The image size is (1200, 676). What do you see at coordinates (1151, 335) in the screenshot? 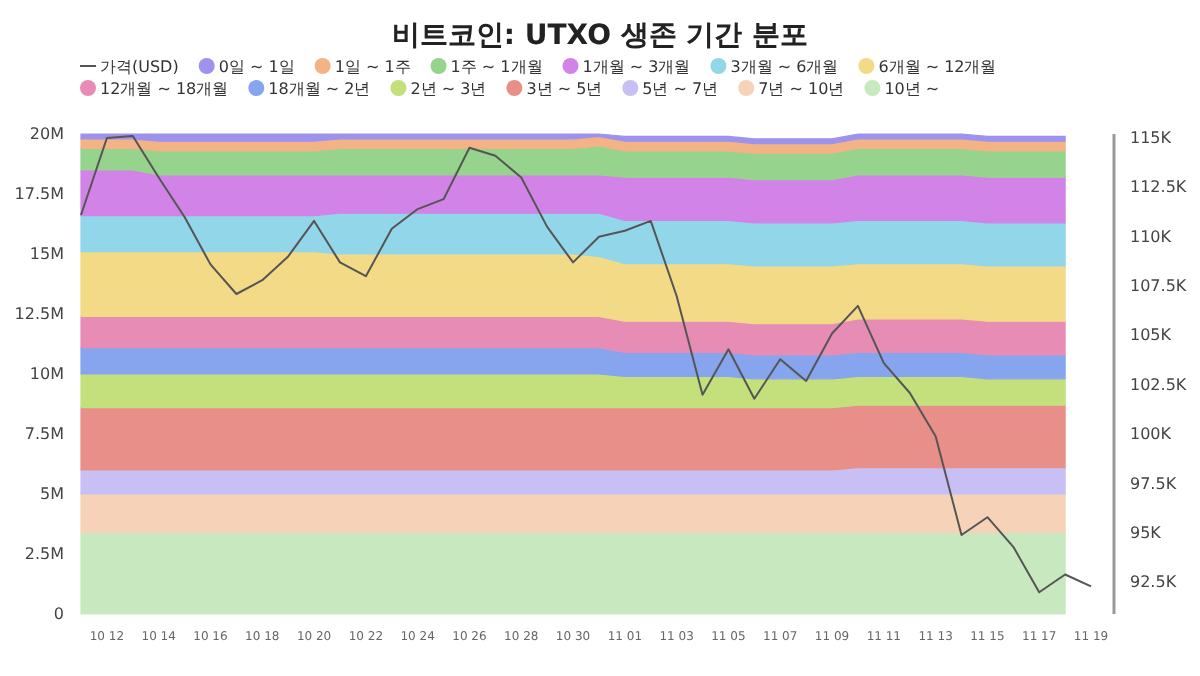
I see `y2-tick-label: 105K` at bounding box center [1151, 335].